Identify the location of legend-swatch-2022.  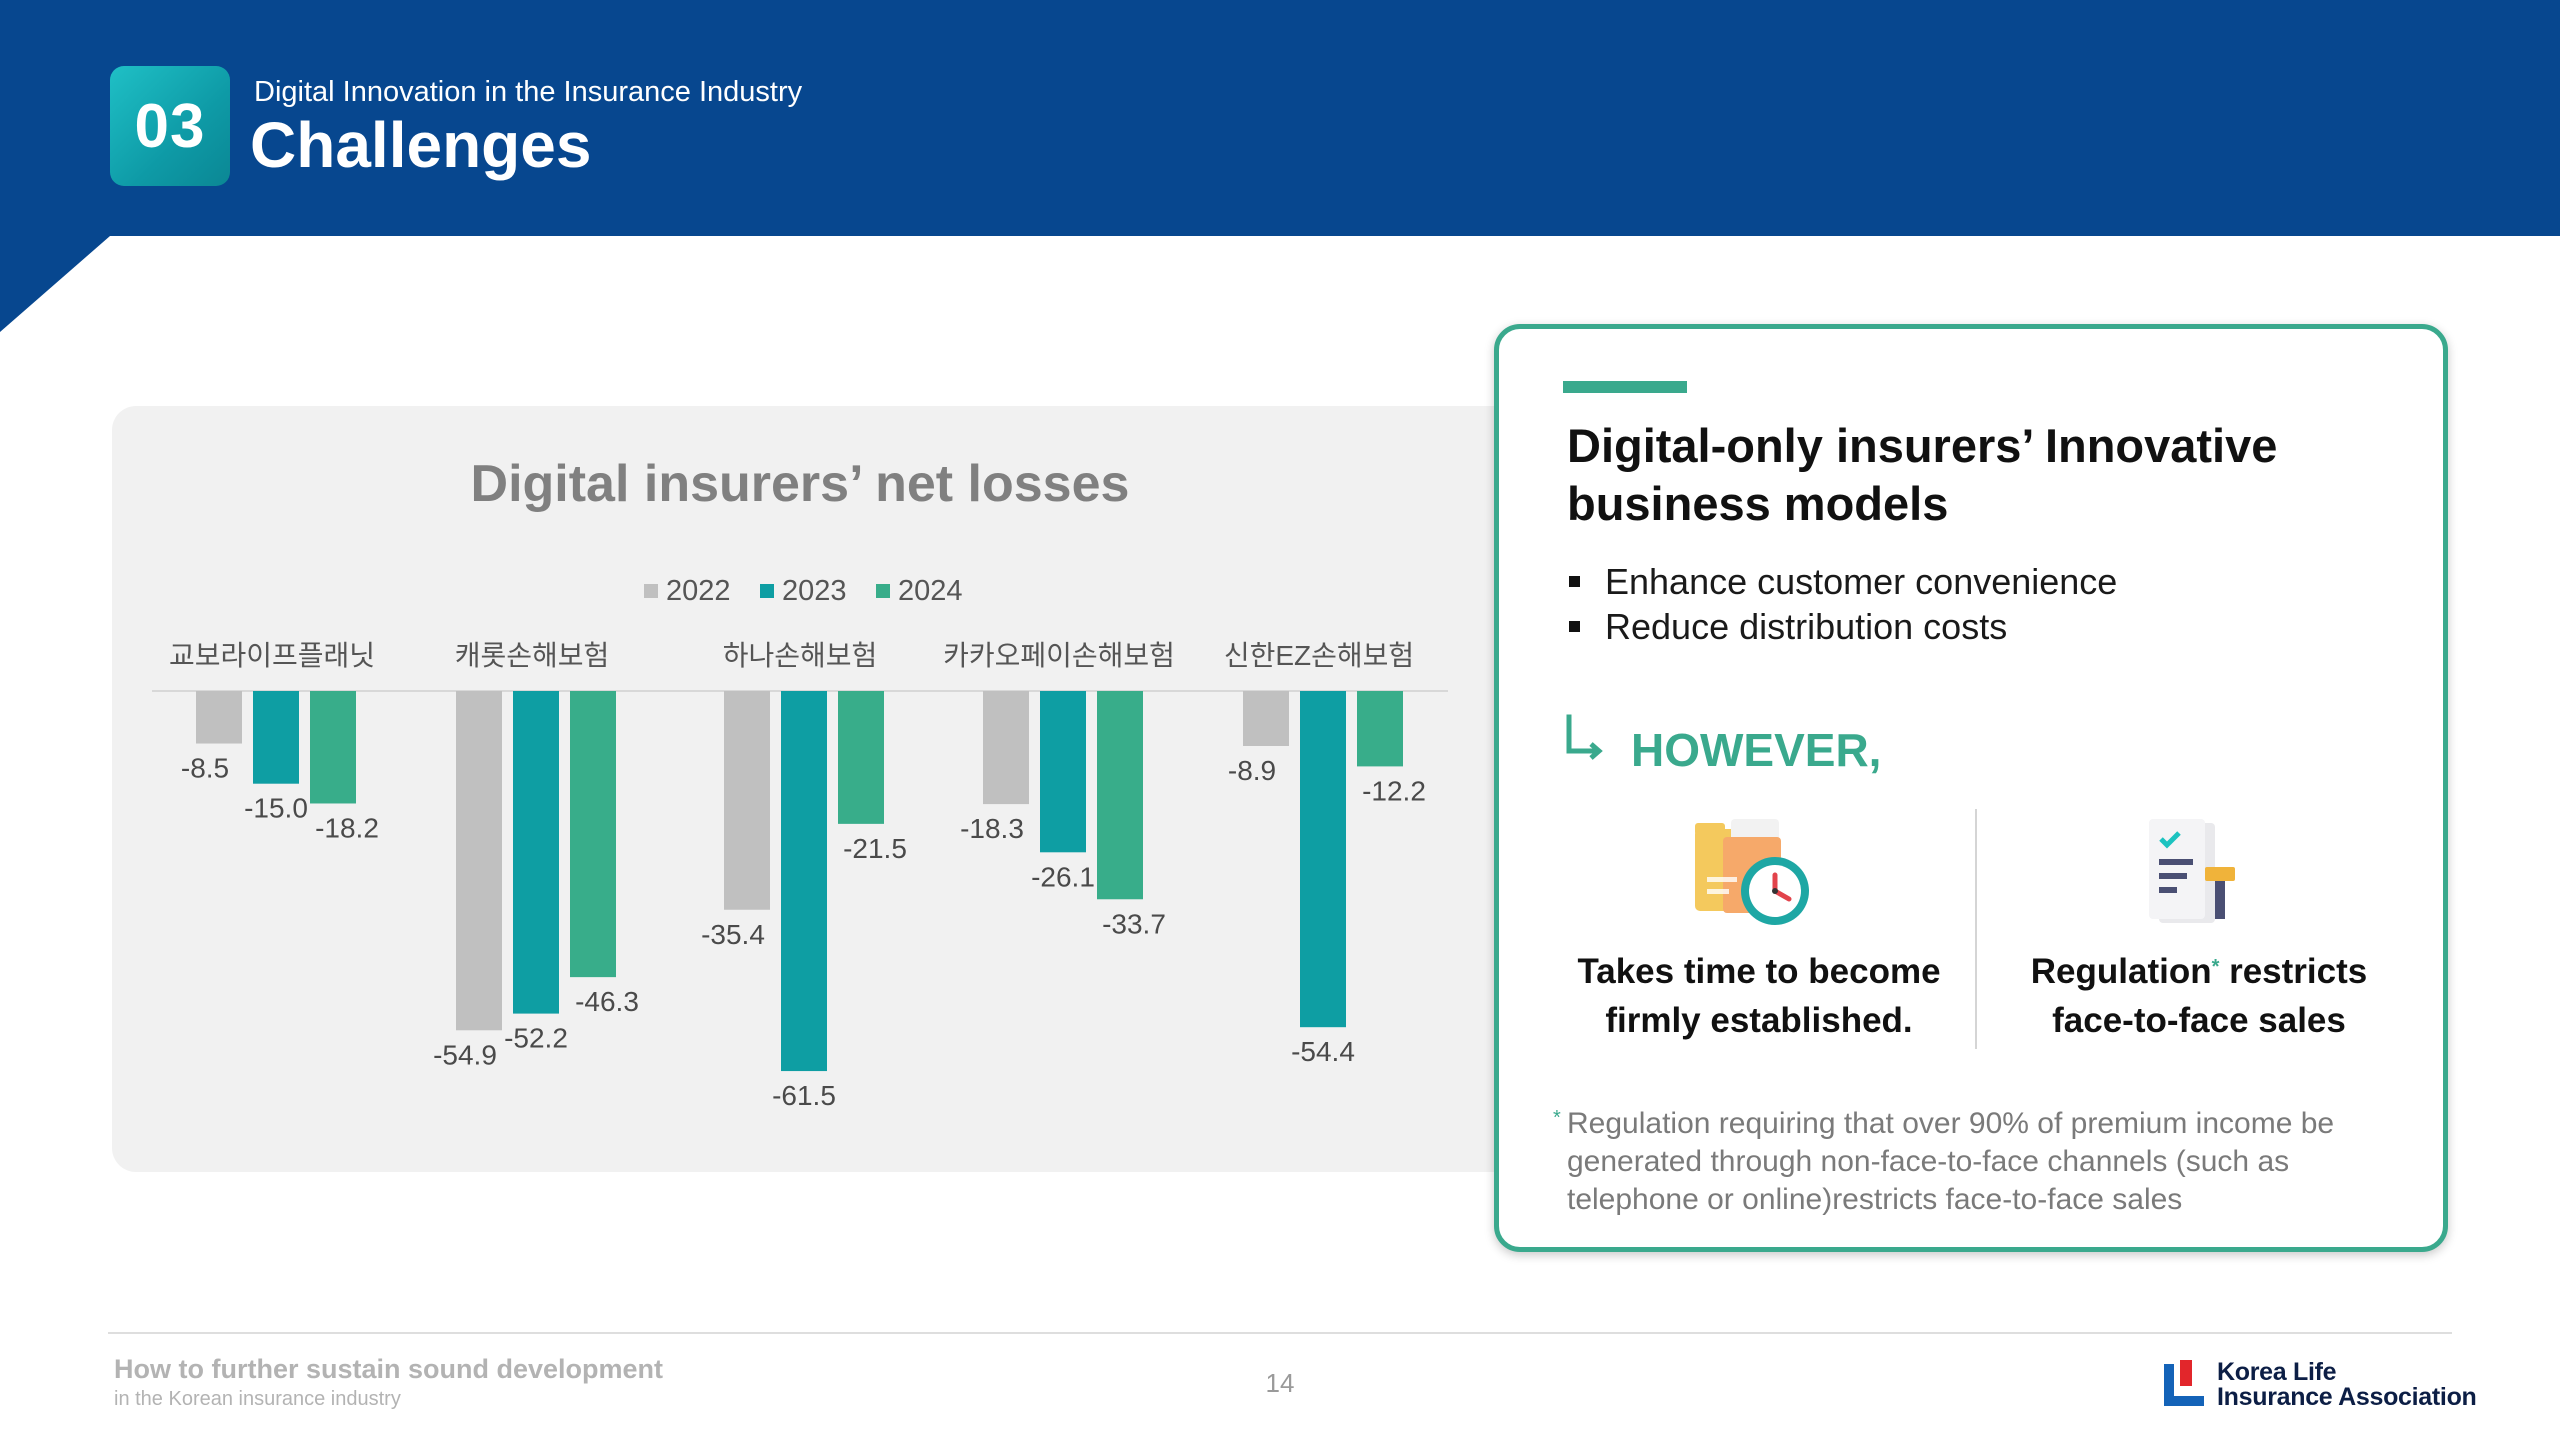
(651, 591).